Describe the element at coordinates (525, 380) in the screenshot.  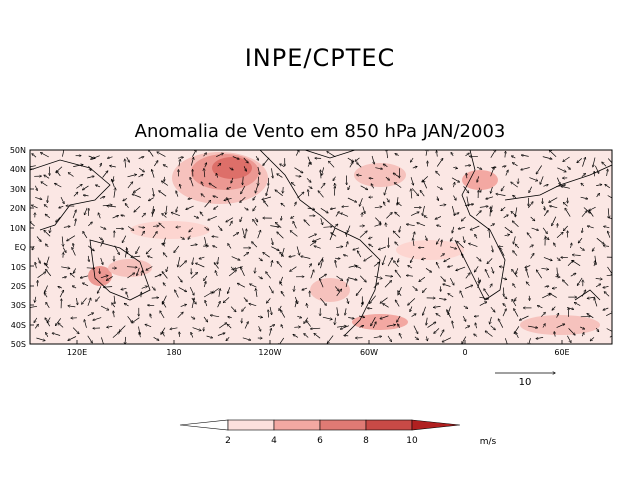
I see `reference-vector: 10` at that location.